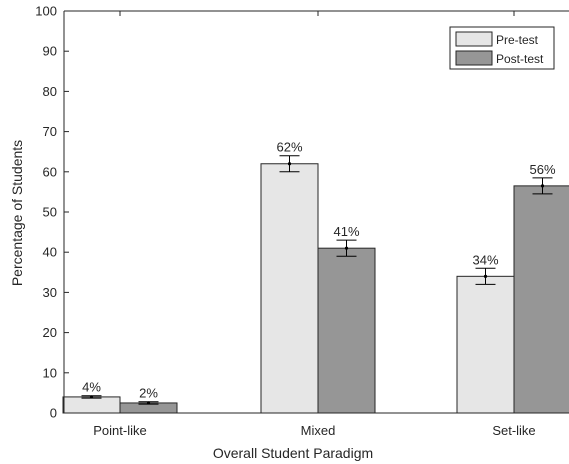 The height and width of the screenshot is (464, 569). Describe the element at coordinates (53, 413) in the screenshot. I see `y-tick-label-0: 0` at that location.